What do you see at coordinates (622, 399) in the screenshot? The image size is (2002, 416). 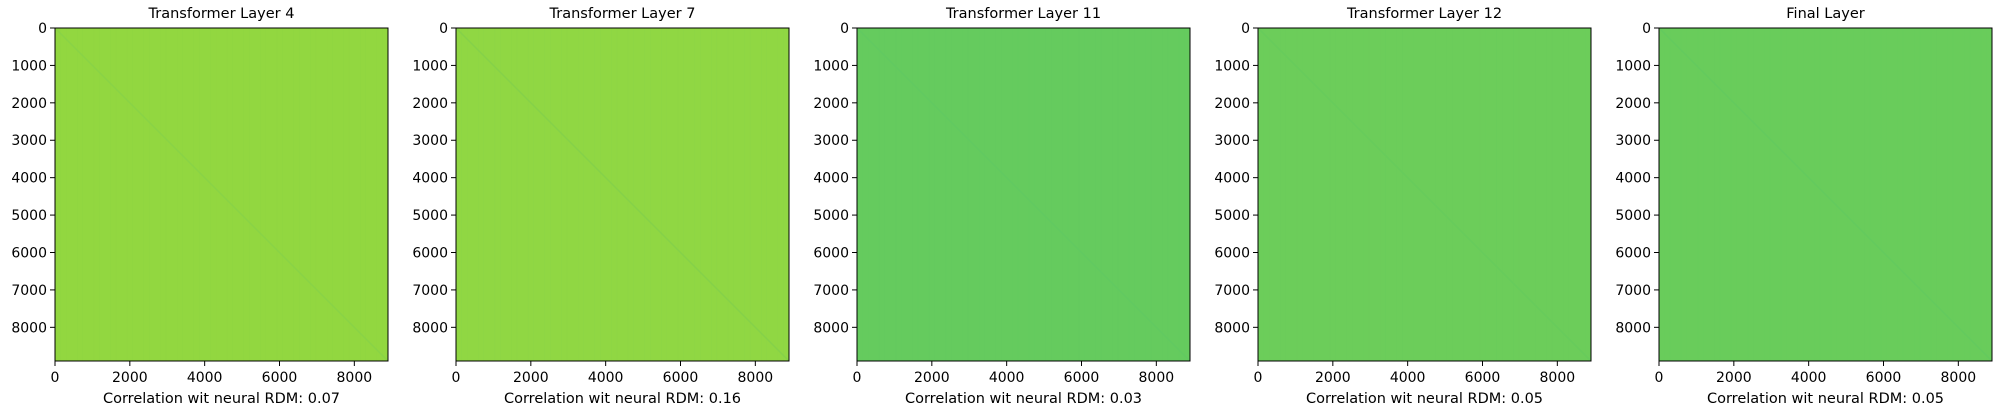 I see `x-axis-label: Correlation wit neural RDM: 0.16` at bounding box center [622, 399].